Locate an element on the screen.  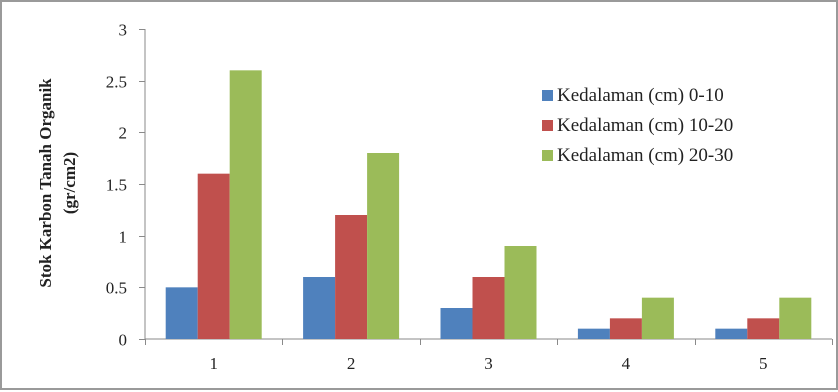
y-tick-label: 1.5 is located at coordinates (116, 185).